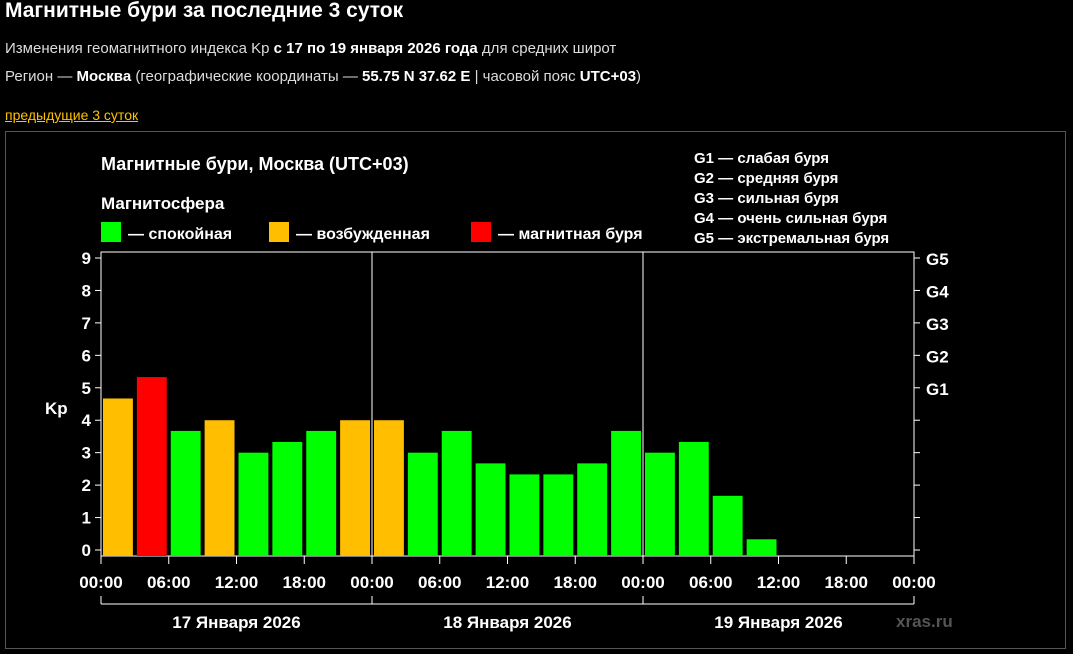 This screenshot has width=1073, height=654. I want to click on legend-label-3: — магнитная буря, so click(570, 234).